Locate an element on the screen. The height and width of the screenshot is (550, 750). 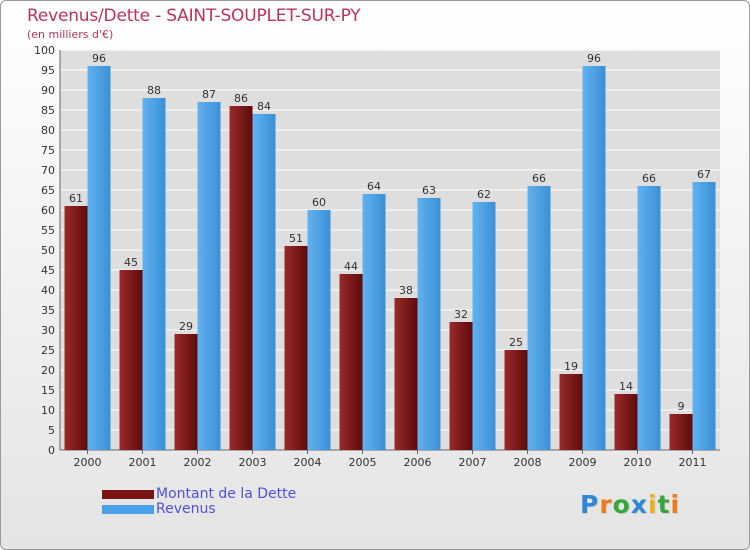
y-tick-label: 100 is located at coordinates (44, 50).